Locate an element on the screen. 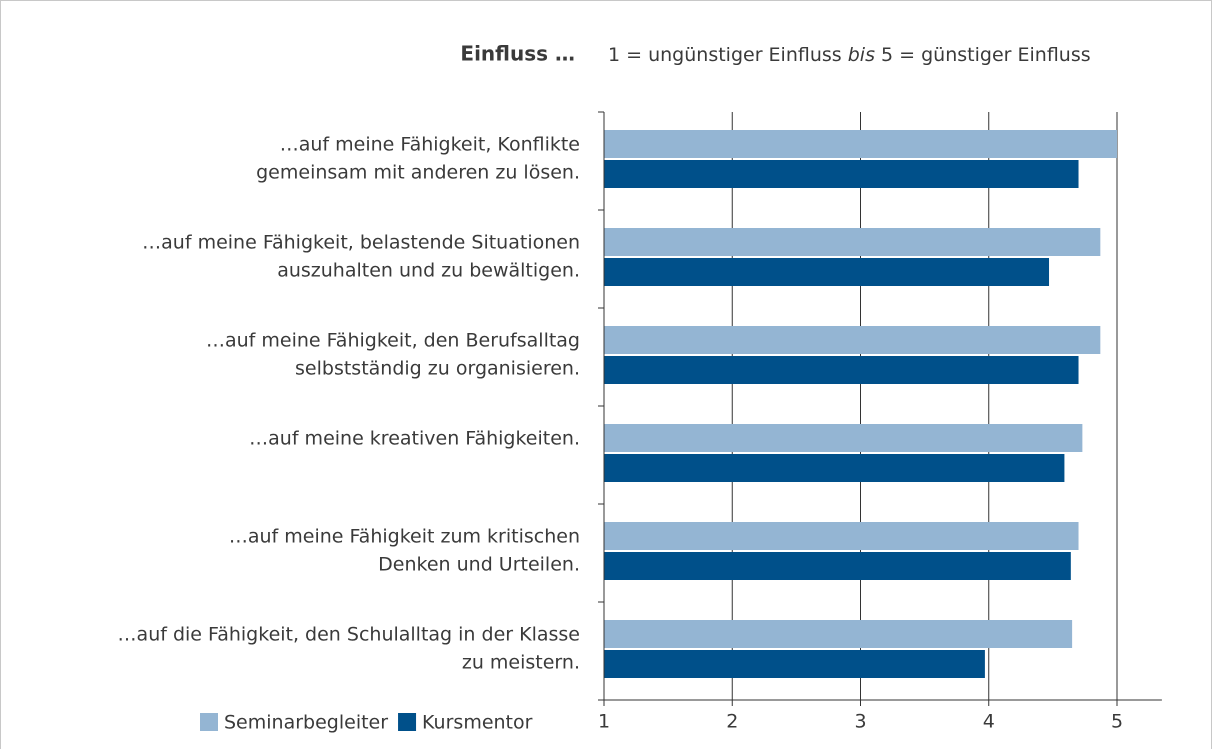 The height and width of the screenshot is (749, 1212). category-label: …auf meine Fähigkeit, Konflikte is located at coordinates (430, 145).